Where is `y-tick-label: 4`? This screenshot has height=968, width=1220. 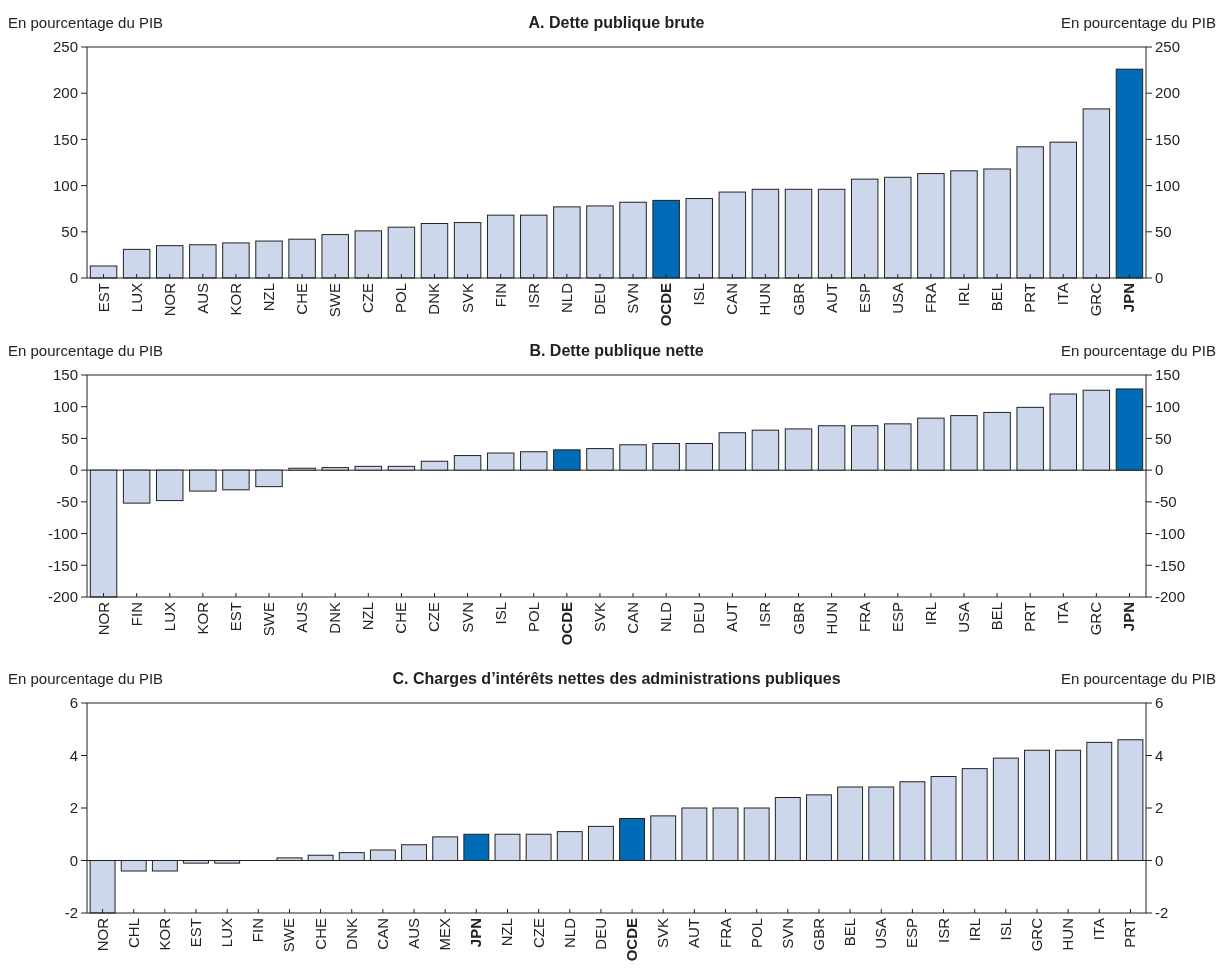
y-tick-label: 4 is located at coordinates (73, 755).